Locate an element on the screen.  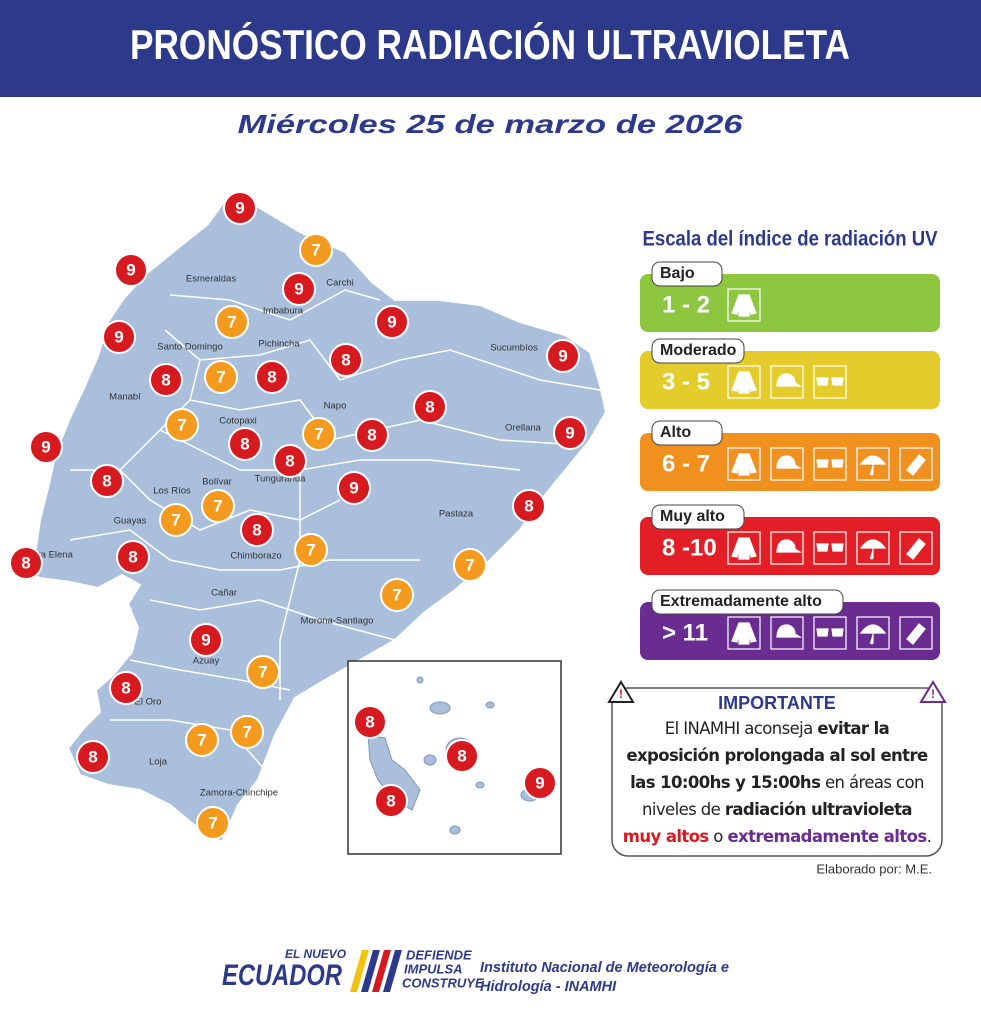
gulf is located at coordinates (116, 621).